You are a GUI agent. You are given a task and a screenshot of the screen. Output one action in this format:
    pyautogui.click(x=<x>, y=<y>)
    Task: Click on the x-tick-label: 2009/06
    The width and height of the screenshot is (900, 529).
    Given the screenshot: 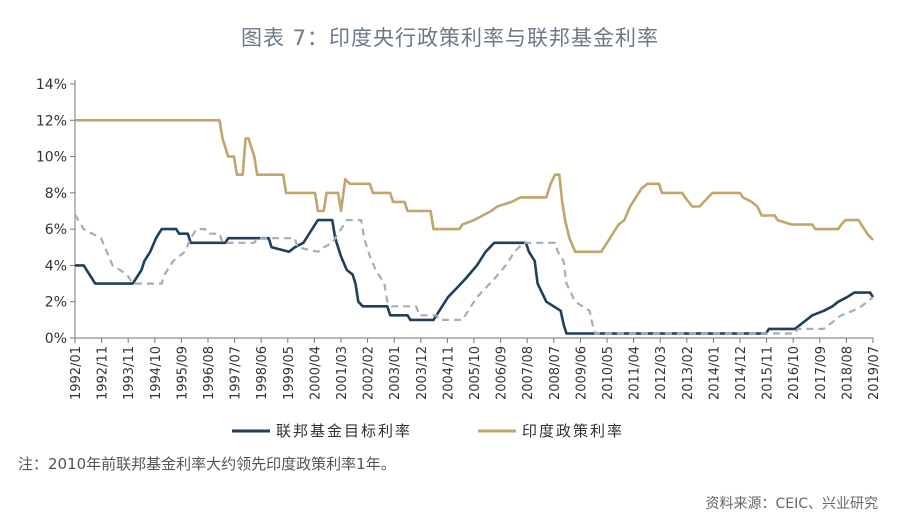 What is the action you would take?
    pyautogui.click(x=581, y=373)
    